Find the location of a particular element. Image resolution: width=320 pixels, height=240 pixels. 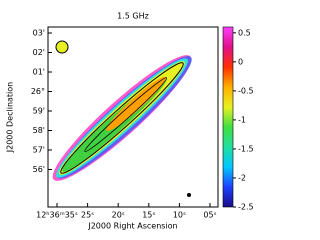

x-tick-label: 10ˢ is located at coordinates (179, 215).